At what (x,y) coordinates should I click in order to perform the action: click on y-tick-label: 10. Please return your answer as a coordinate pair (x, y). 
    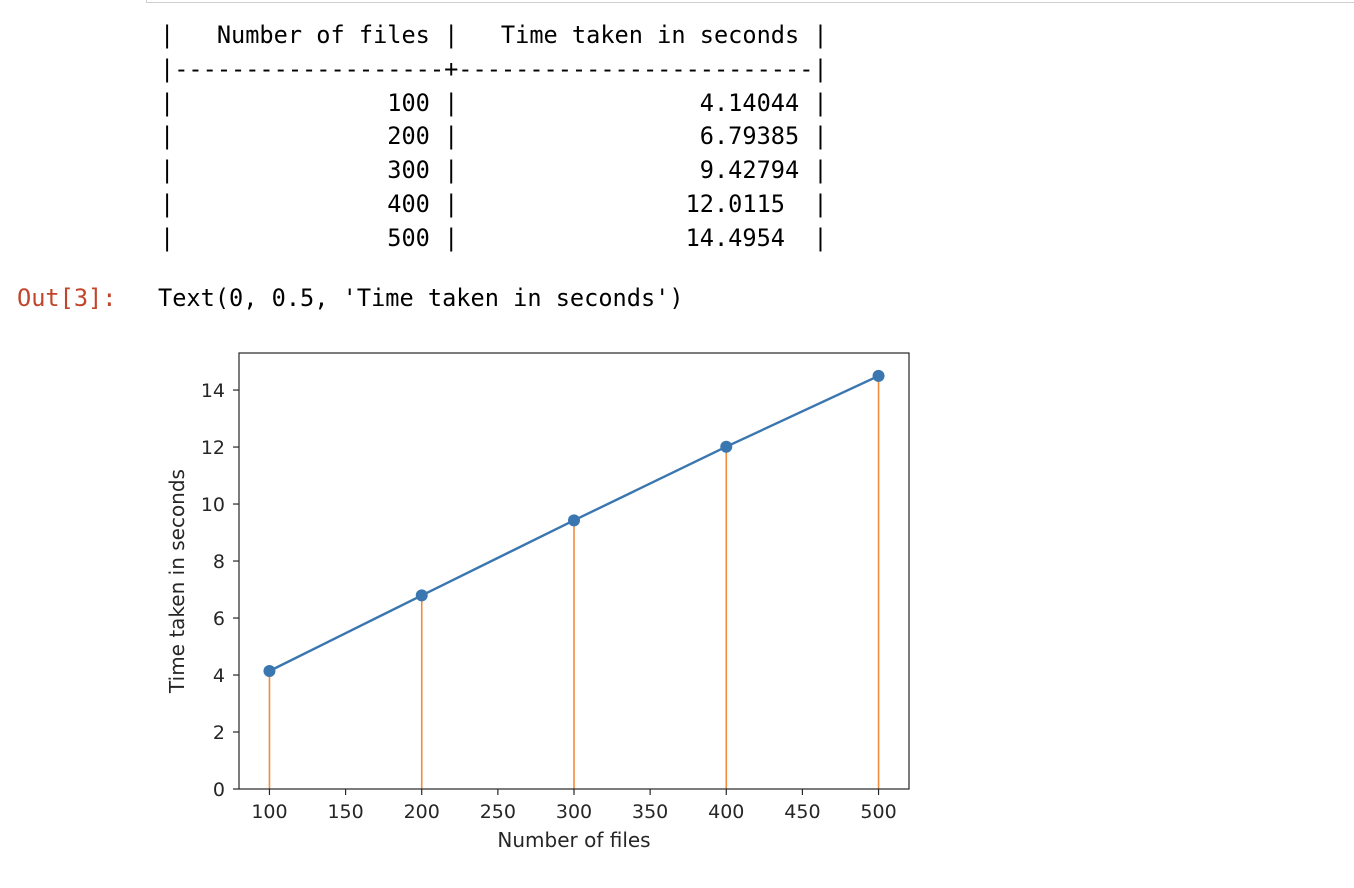
    Looking at the image, I should click on (213, 505).